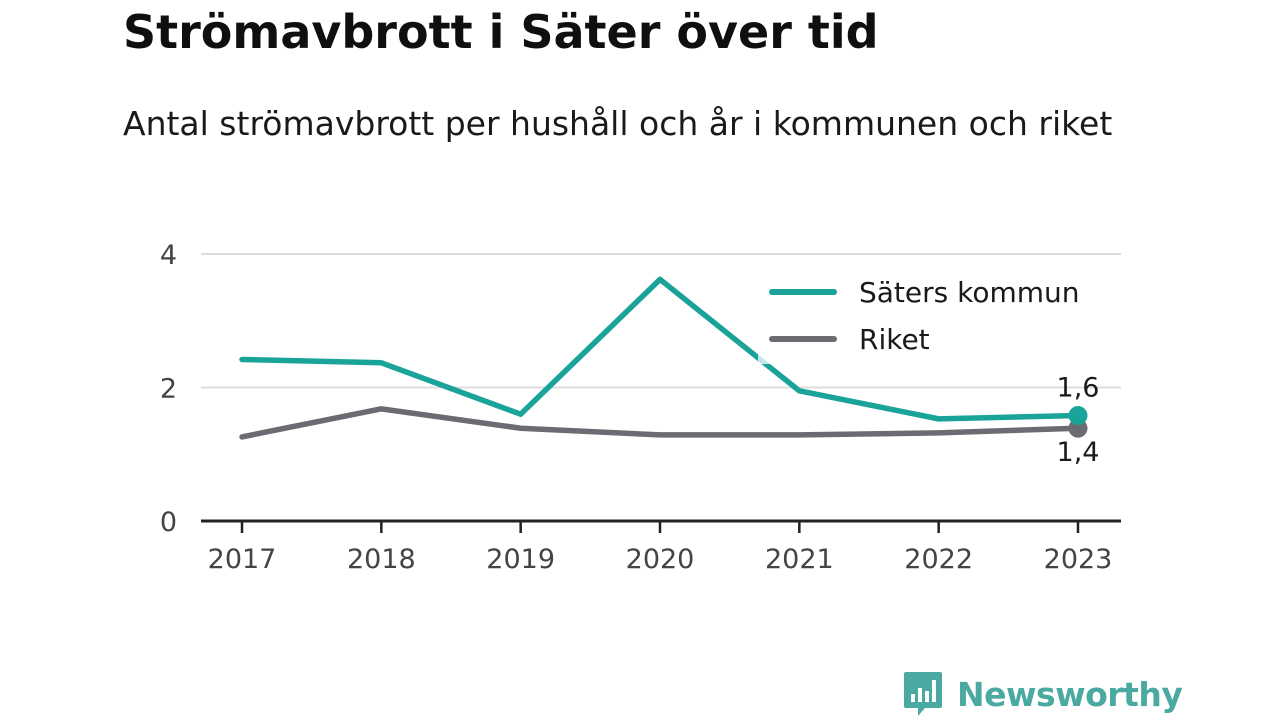 The height and width of the screenshot is (720, 1280). I want to click on x-tick-label: 2018, so click(381, 559).